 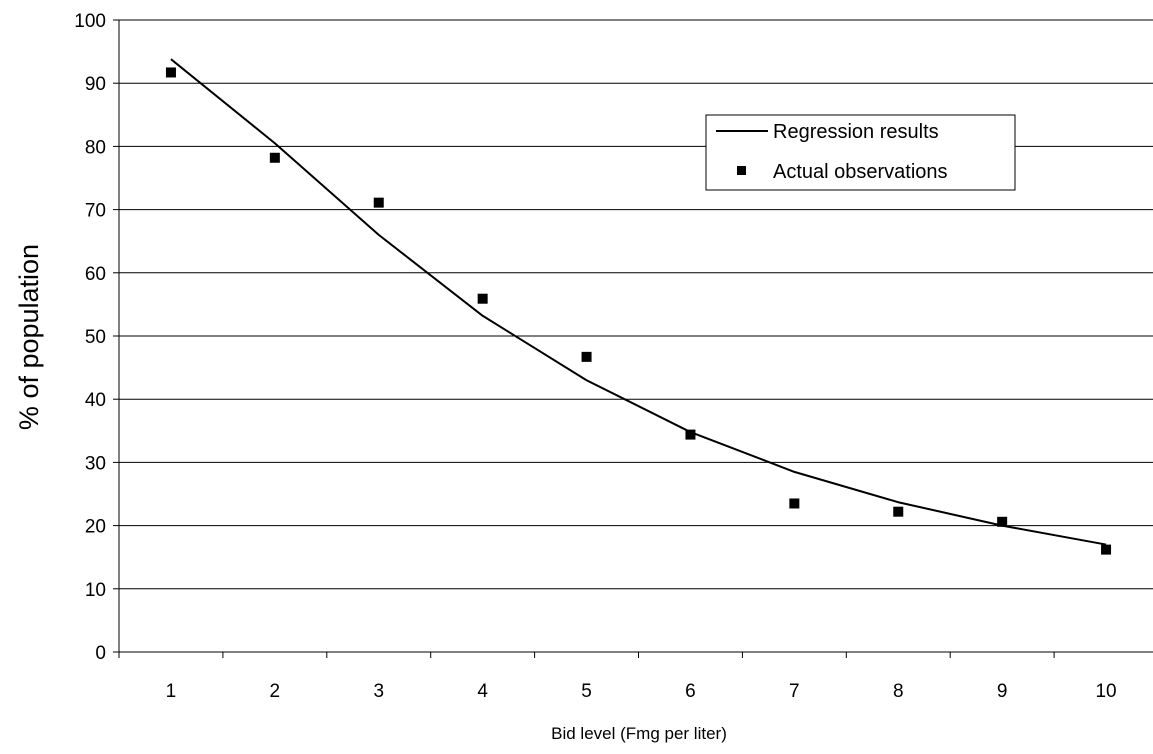 I want to click on x-tick-label-7: 7, so click(x=794, y=691).